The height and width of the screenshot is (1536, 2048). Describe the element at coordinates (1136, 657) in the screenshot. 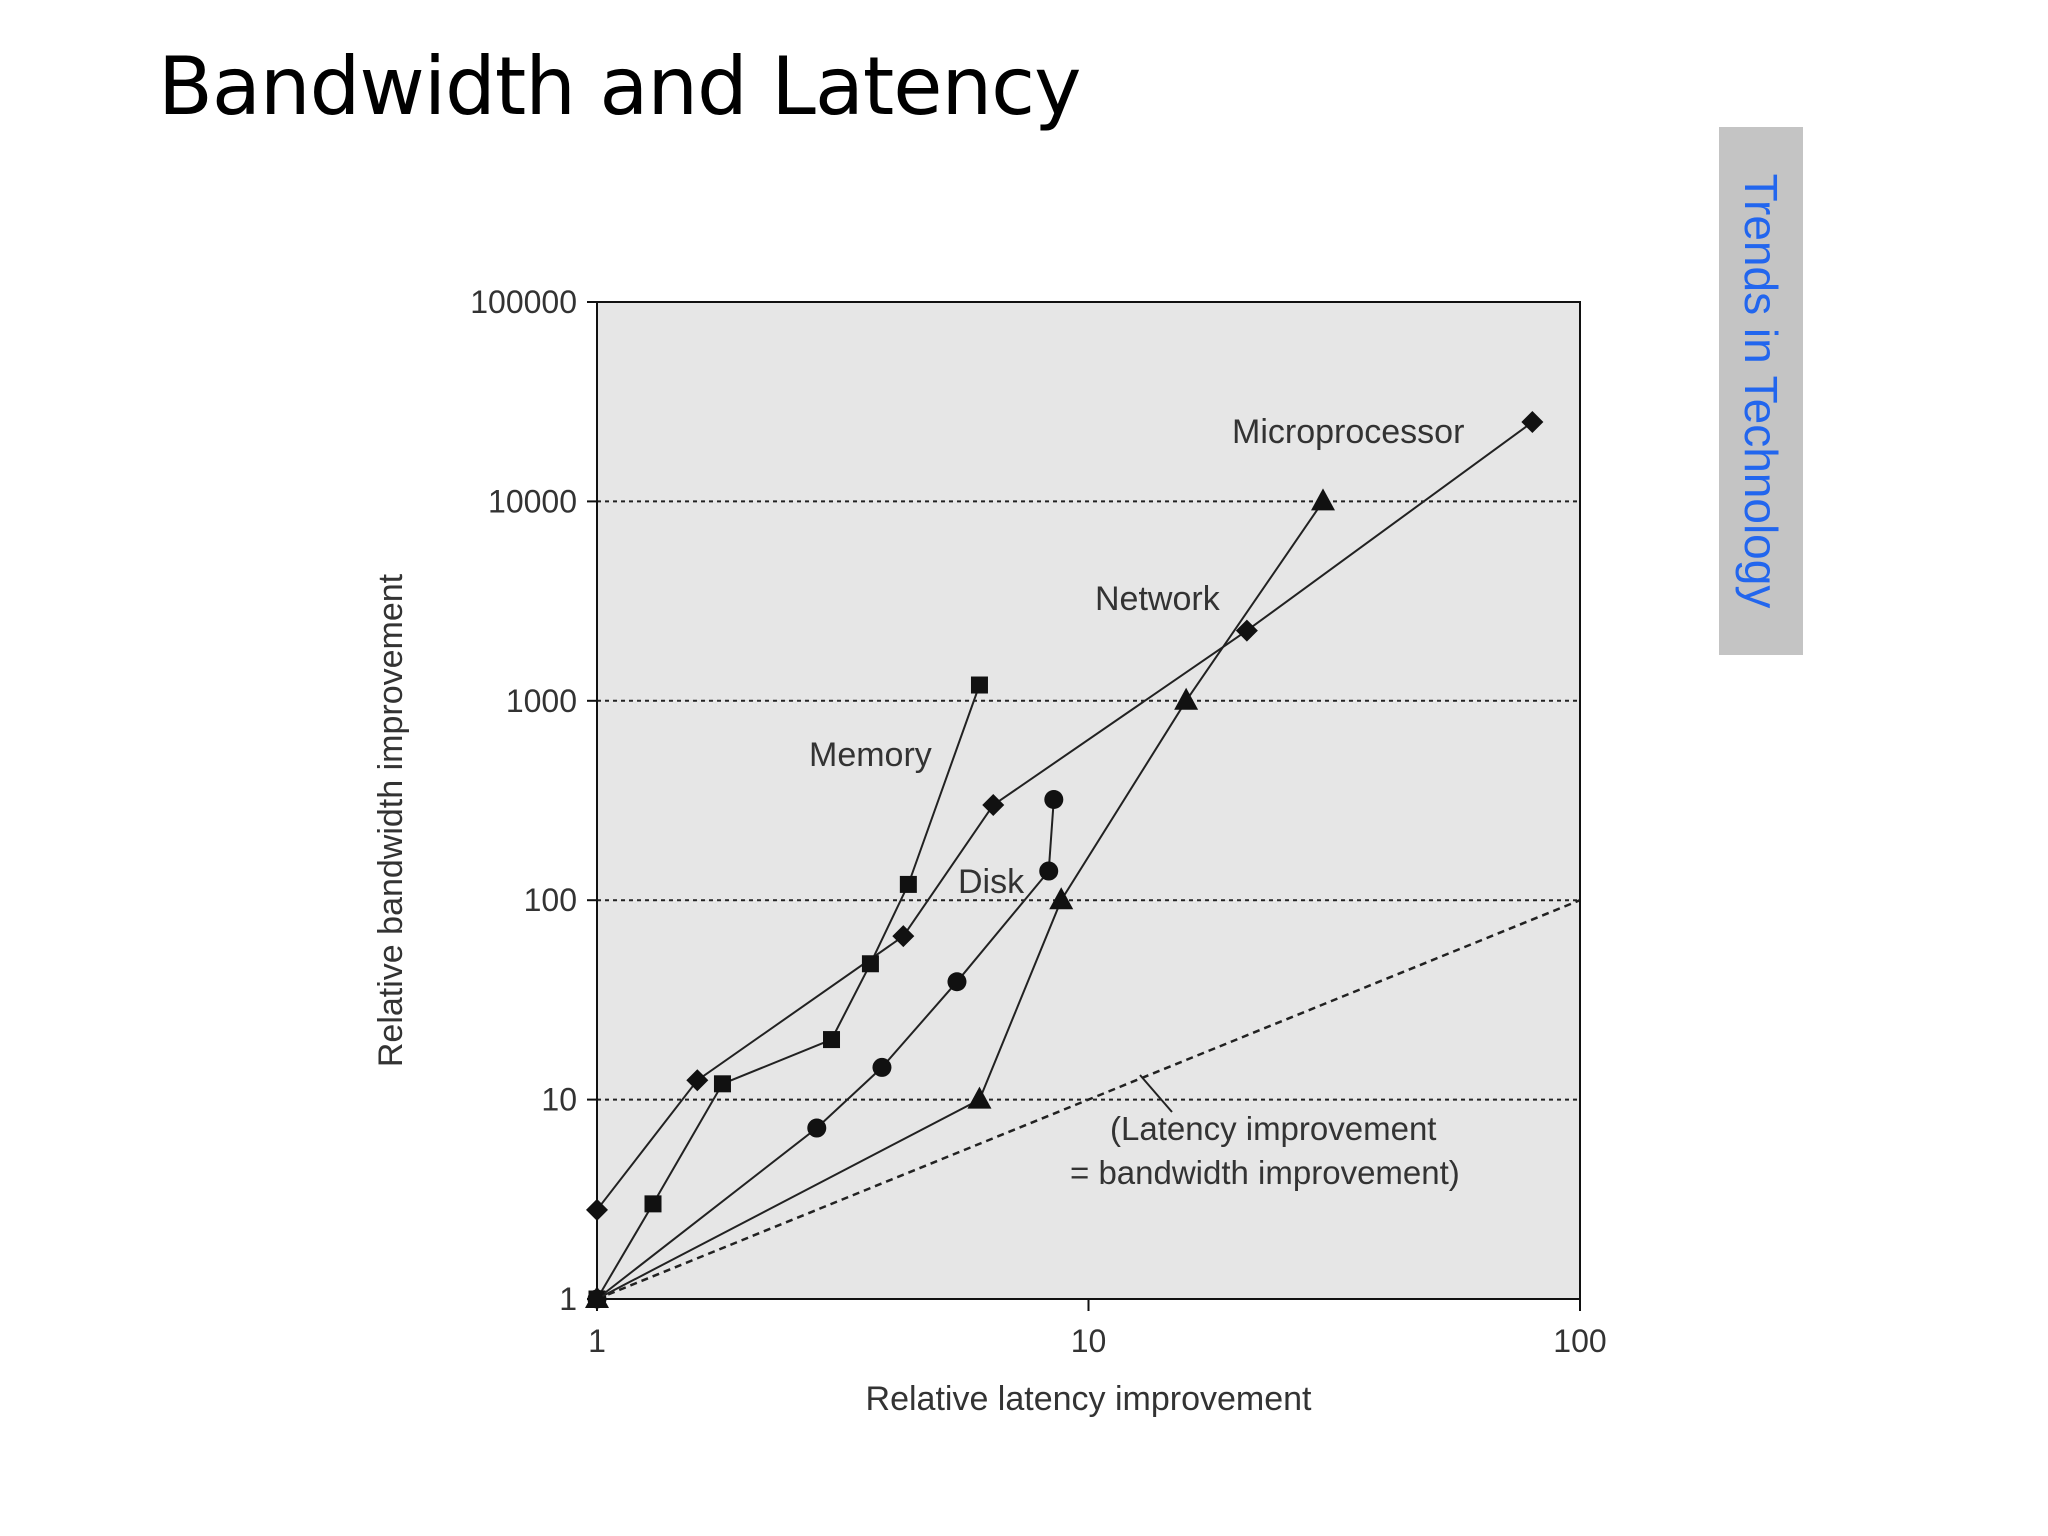

I see `series-labels: Microprocessor Memory Disk Network` at that location.